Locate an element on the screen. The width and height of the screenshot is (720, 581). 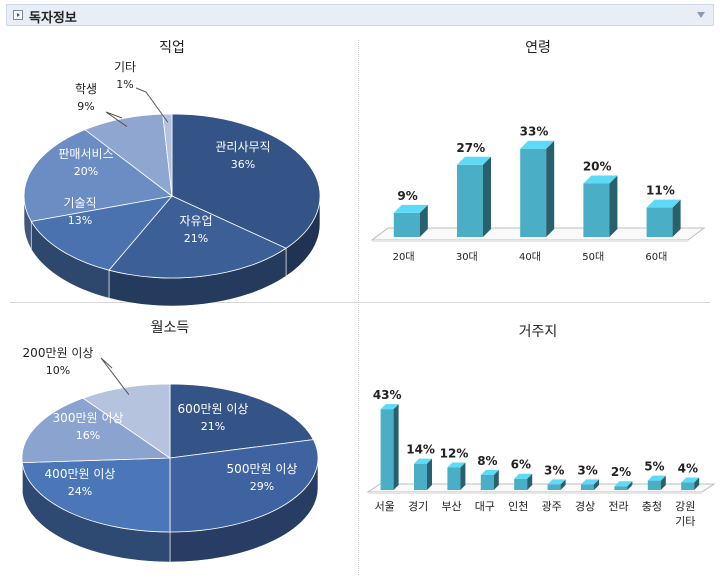
pie-slice-value: 13% is located at coordinates (80, 220).